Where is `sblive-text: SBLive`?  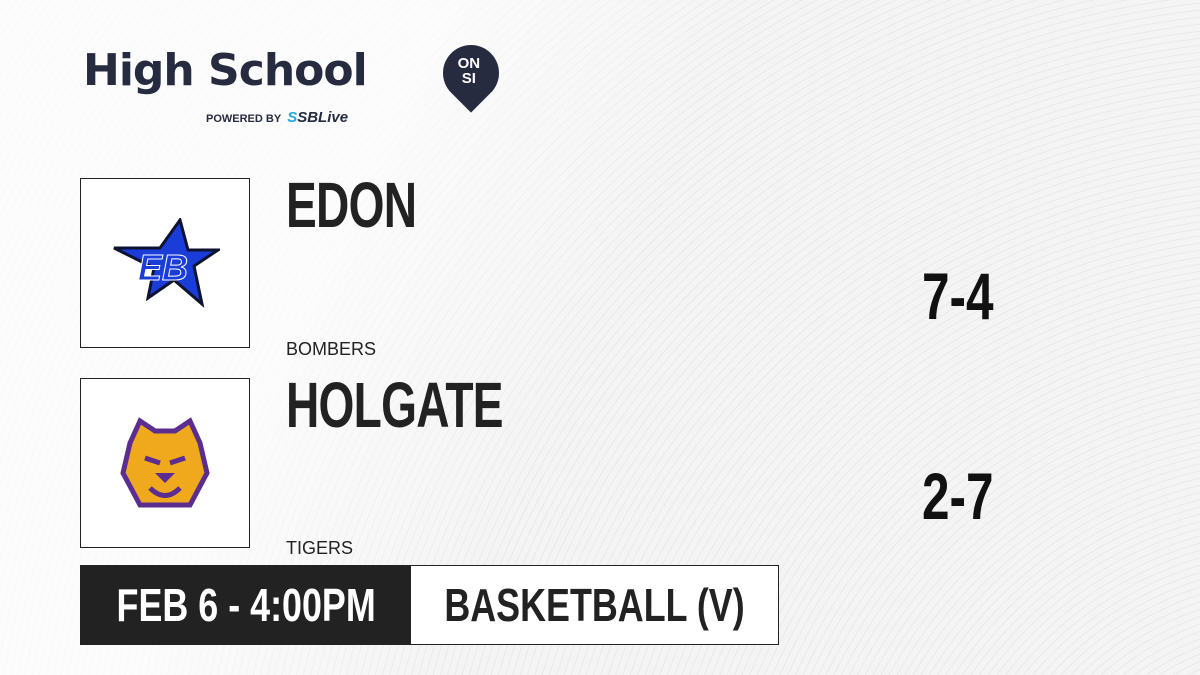
sblive-text: SBLive is located at coordinates (323, 117).